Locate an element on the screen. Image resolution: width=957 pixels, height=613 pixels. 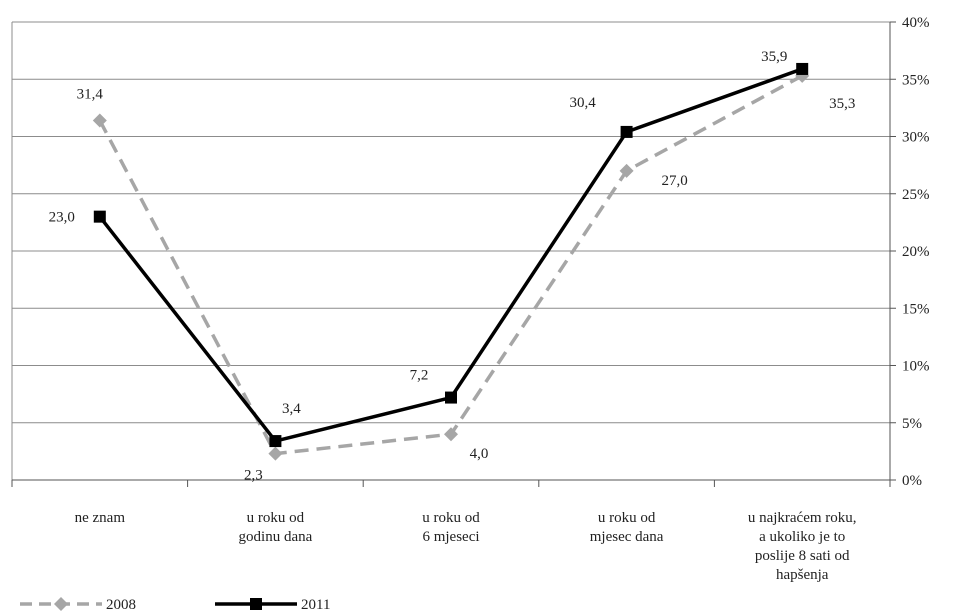
y-tick-label: 30% is located at coordinates (916, 138).